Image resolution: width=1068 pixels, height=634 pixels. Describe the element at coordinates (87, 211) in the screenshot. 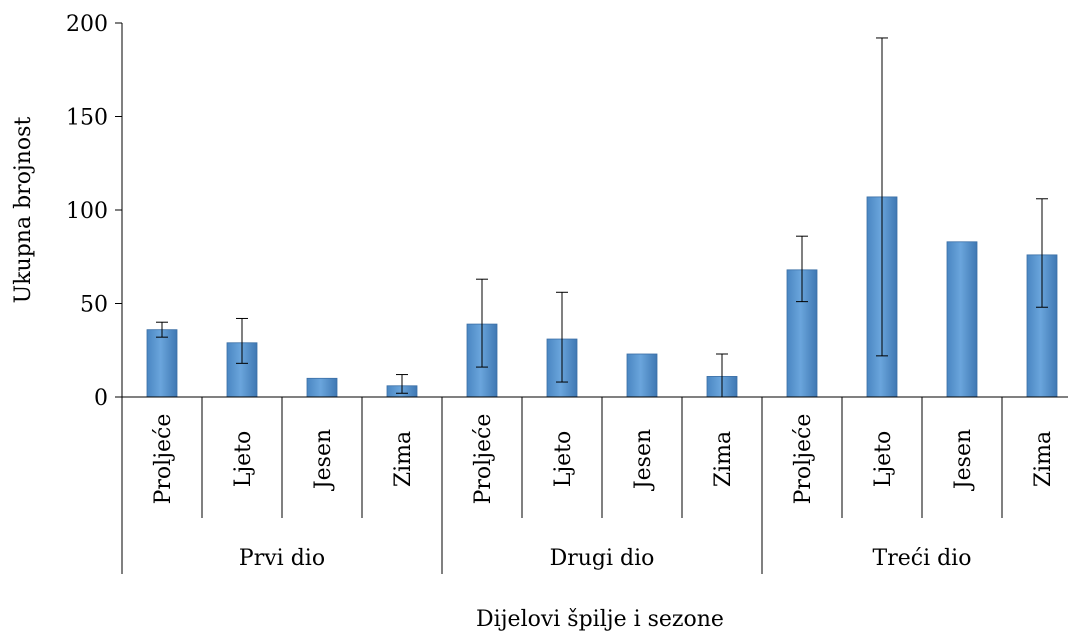

I see `y-tick-label: 100` at that location.